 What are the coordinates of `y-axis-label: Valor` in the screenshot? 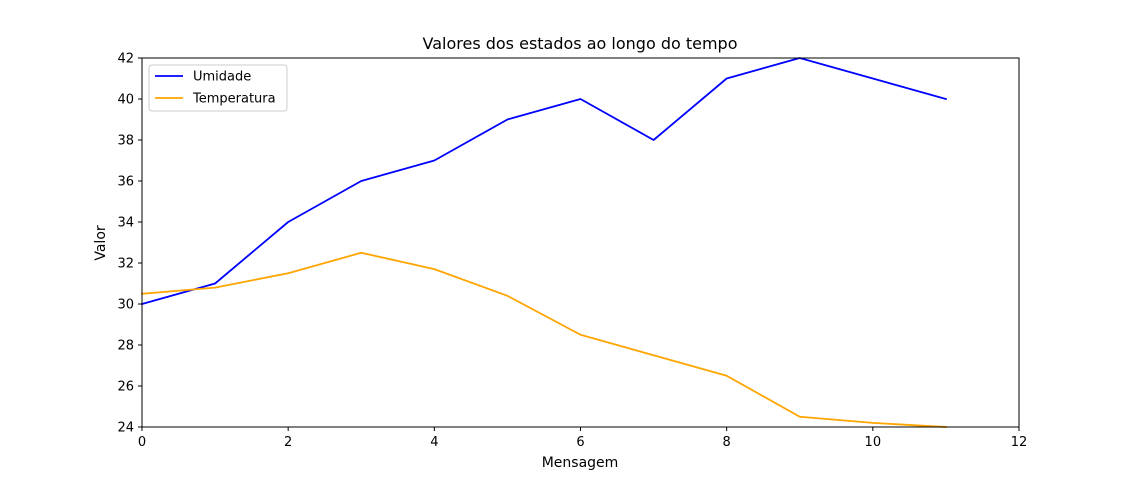 It's located at (101, 243).